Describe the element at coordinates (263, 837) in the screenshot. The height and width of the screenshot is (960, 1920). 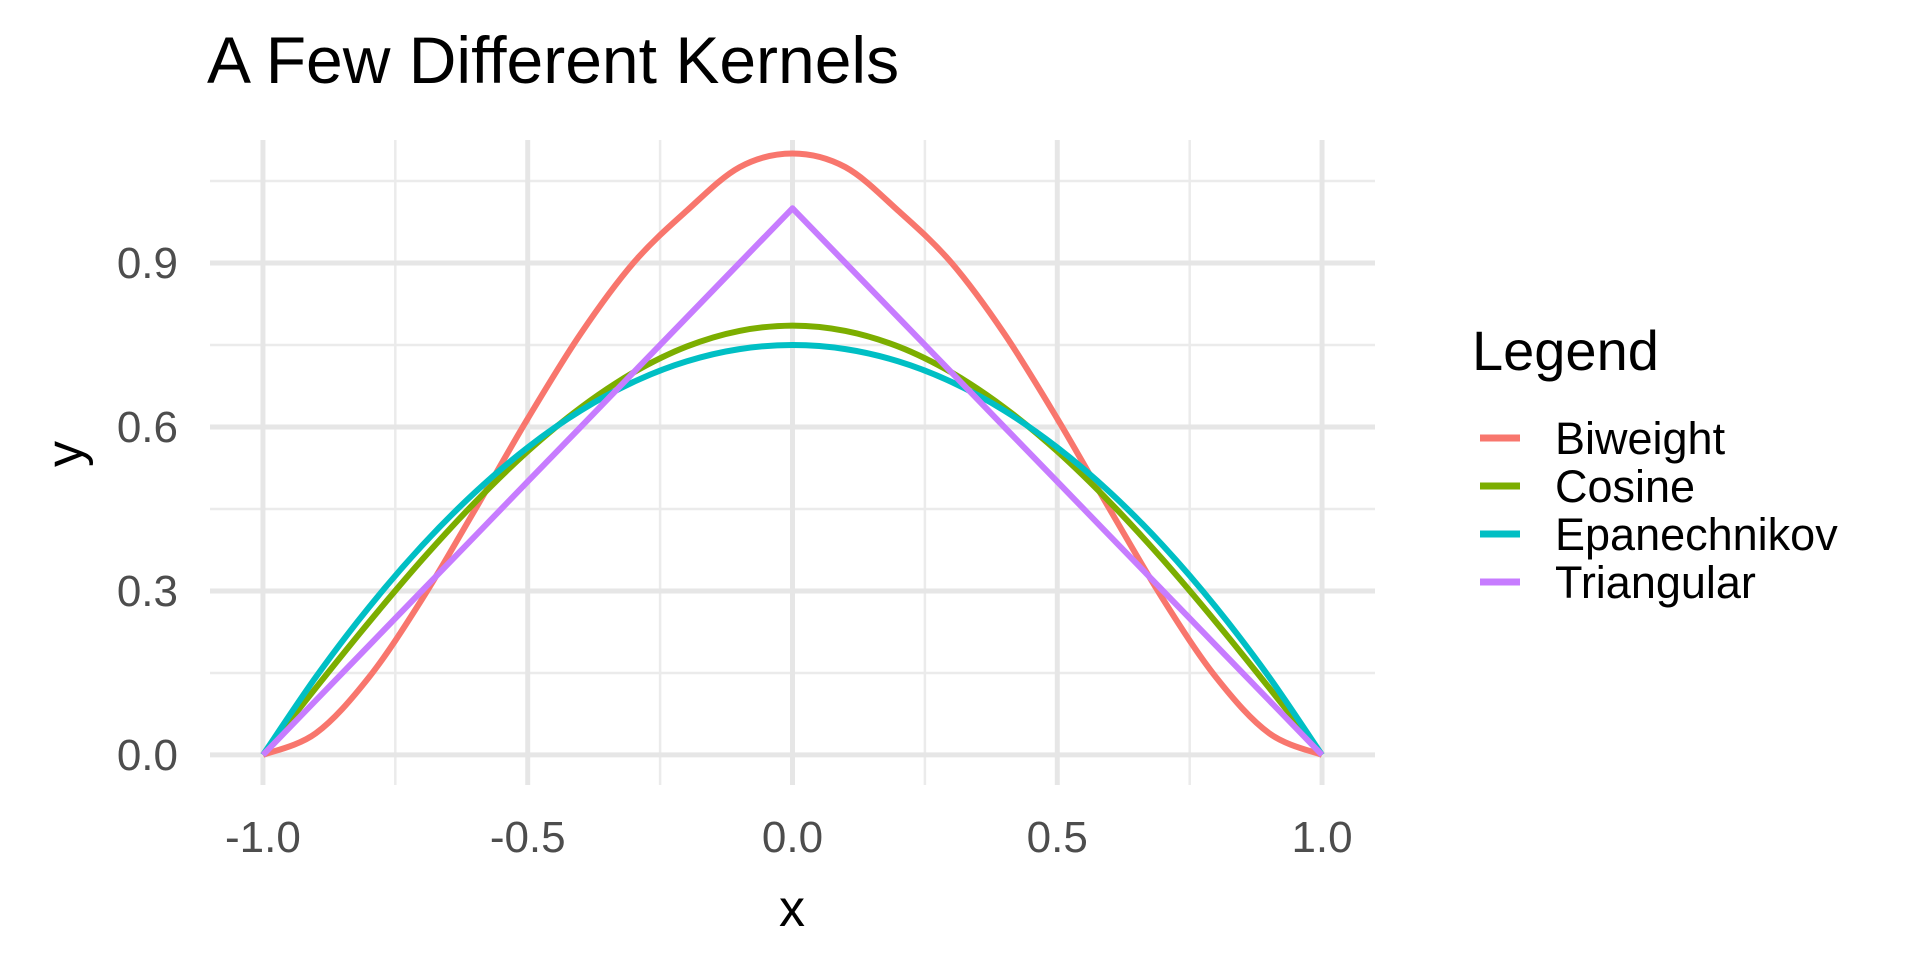
I see `x-tick-label: -1.0` at that location.